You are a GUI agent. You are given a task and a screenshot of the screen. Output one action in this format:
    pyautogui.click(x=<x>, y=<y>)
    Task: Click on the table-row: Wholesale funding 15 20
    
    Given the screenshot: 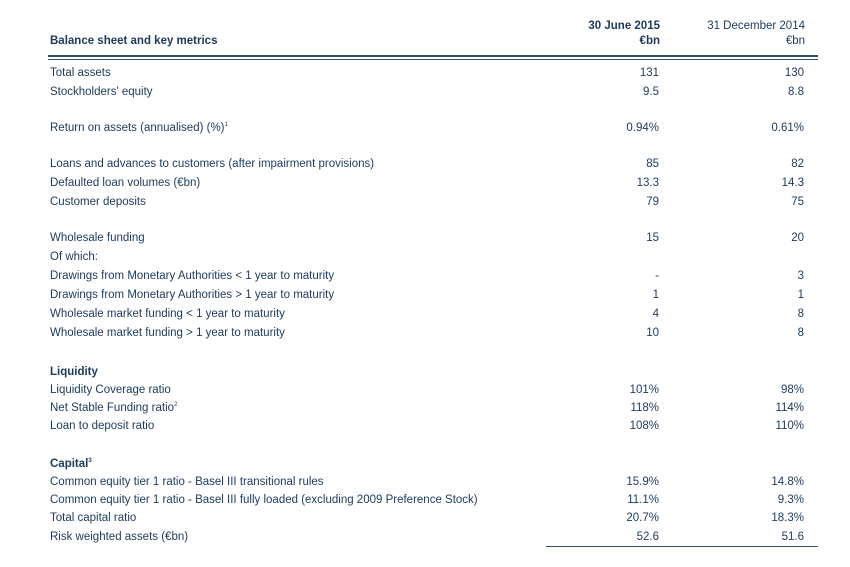 What is the action you would take?
    pyautogui.click(x=425, y=238)
    